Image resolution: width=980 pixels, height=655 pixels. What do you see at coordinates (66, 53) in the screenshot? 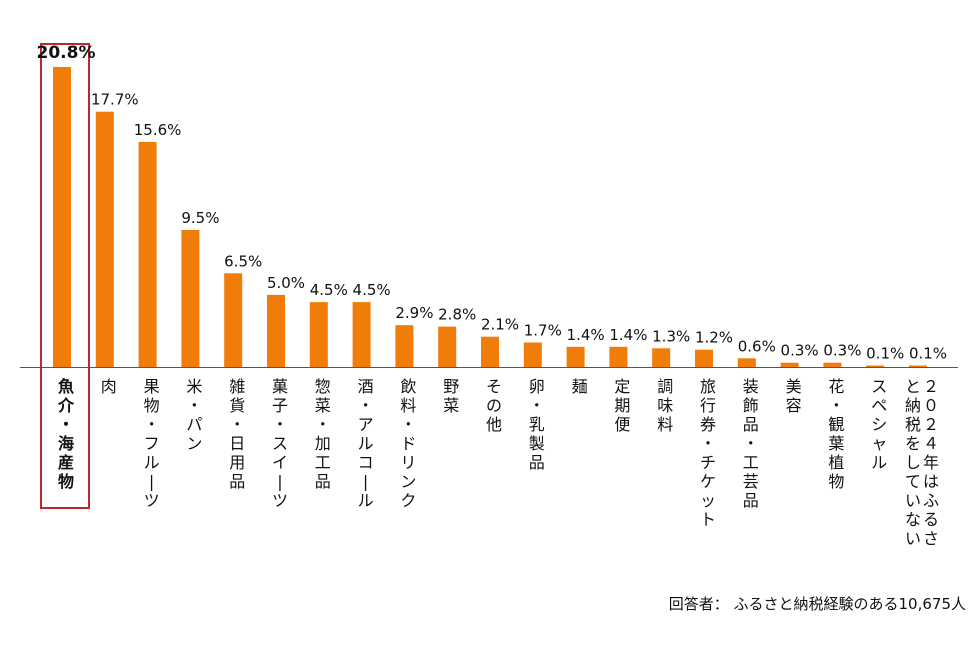
I see `data-label: 20.8%` at bounding box center [66, 53].